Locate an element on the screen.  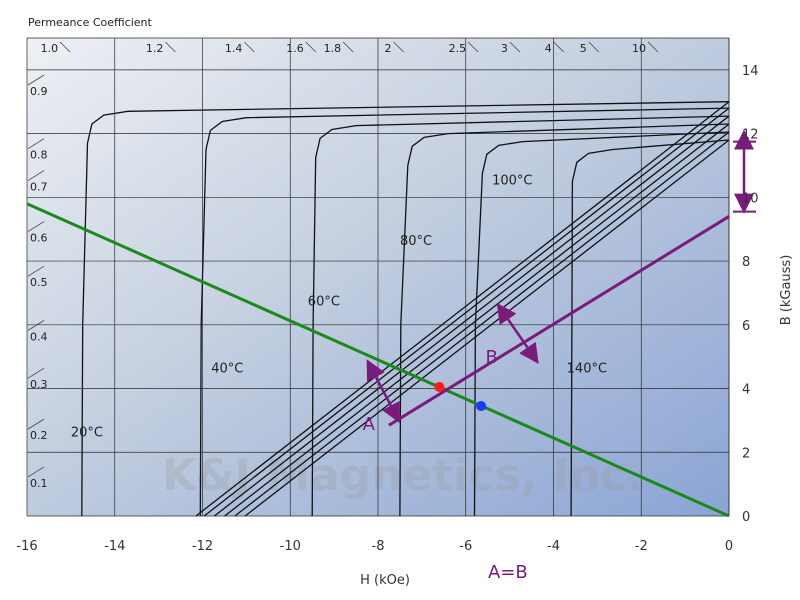
pc-top-label: 3 is located at coordinates (504, 48).